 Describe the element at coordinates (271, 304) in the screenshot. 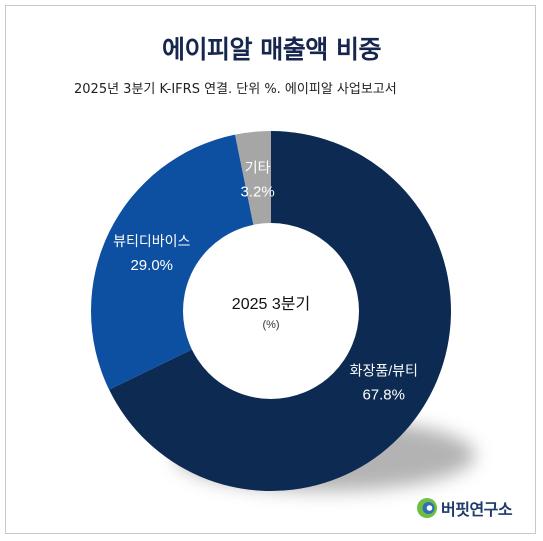

I see `center-label: 2025 3분기` at that location.